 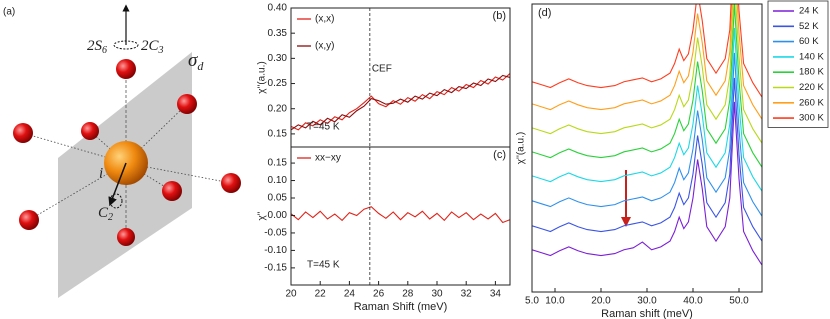 What do you see at coordinates (101, 173) in the screenshot?
I see `inversion-label: i` at bounding box center [101, 173].